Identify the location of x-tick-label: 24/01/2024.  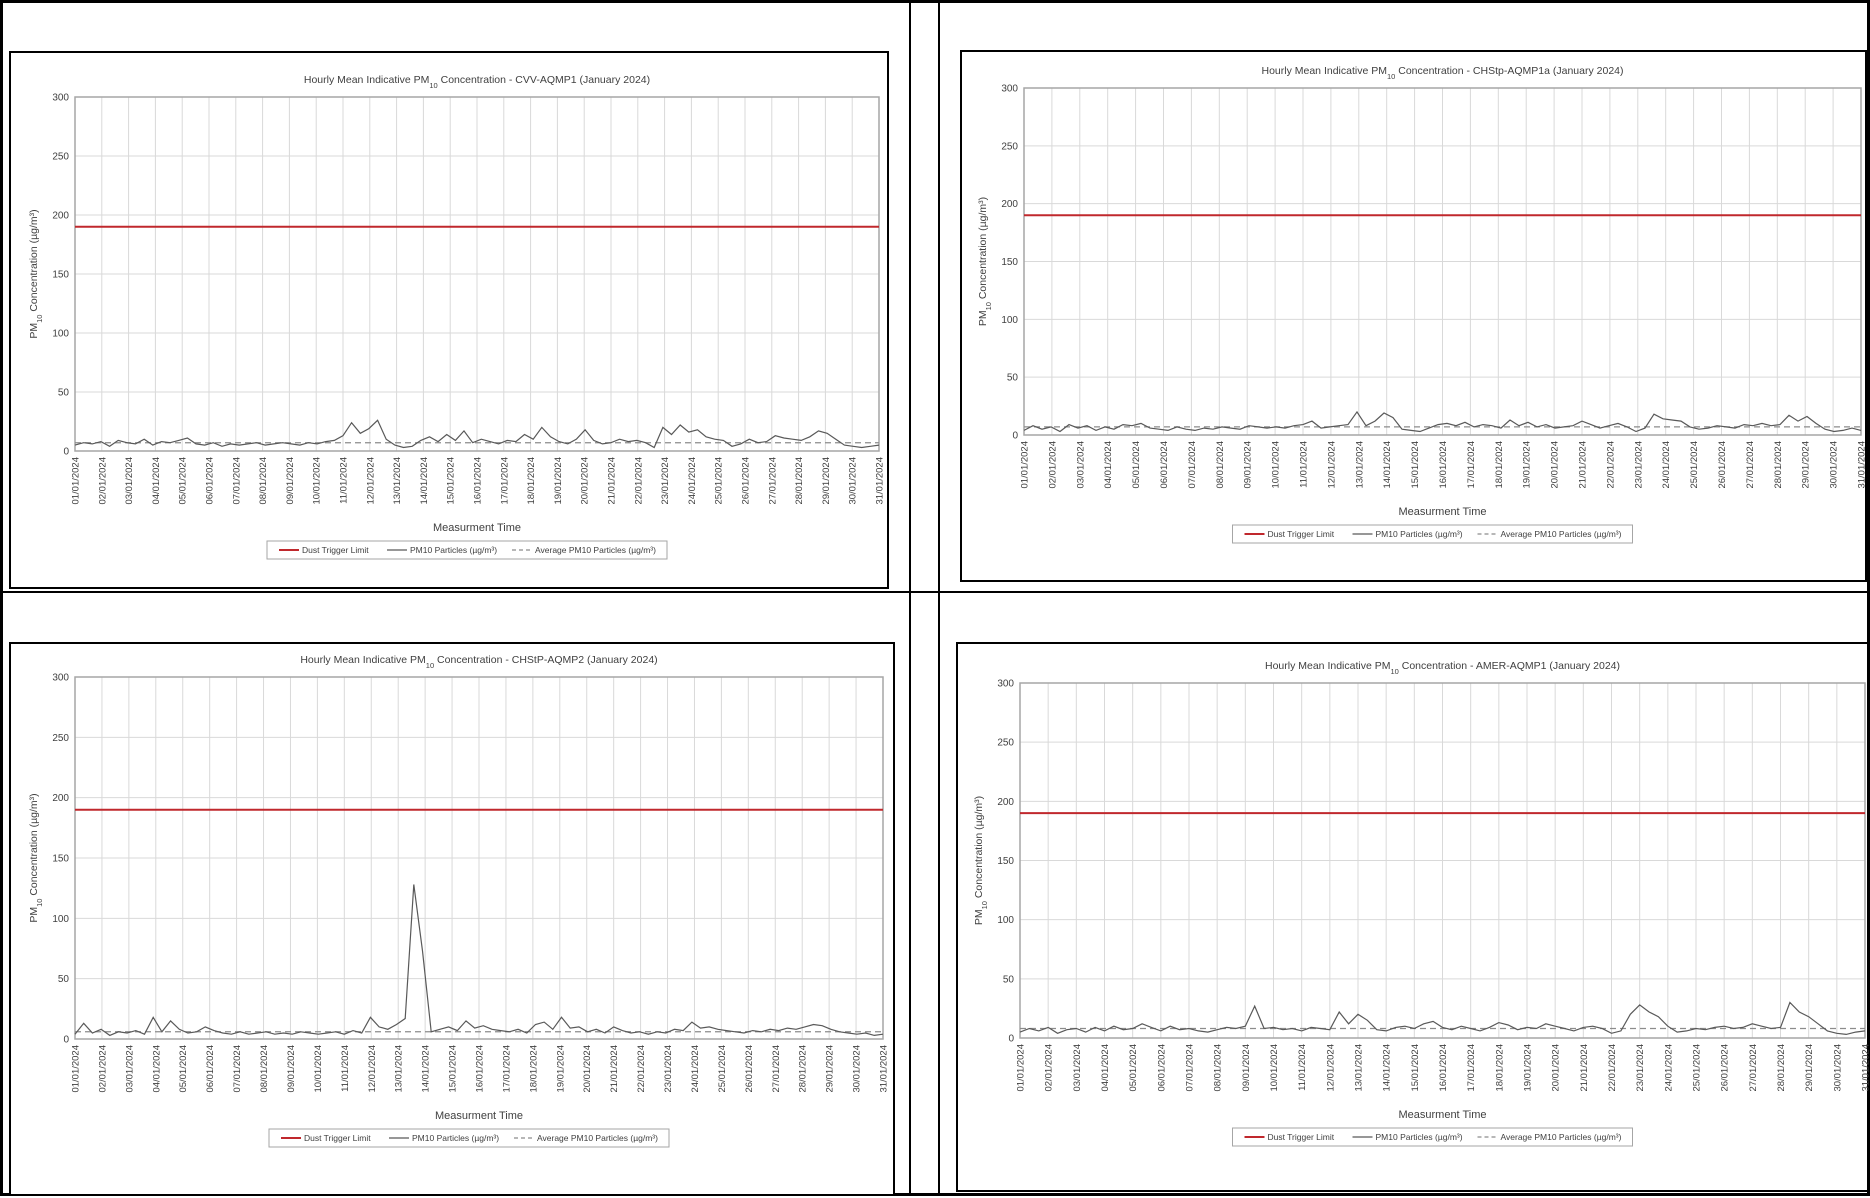
(1668, 1068).